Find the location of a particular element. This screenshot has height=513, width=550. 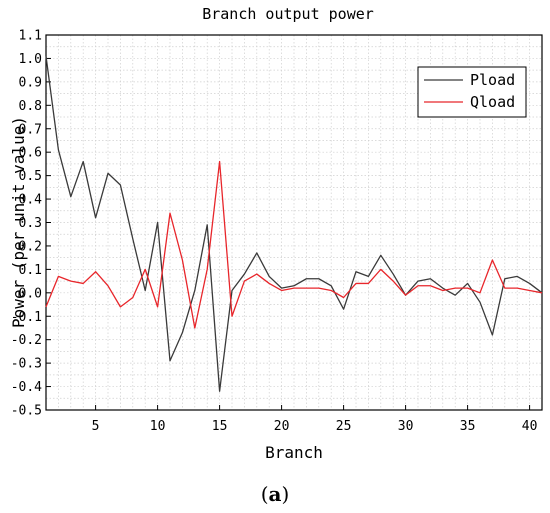

y-tick-label: 0.1 is located at coordinates (30, 270).